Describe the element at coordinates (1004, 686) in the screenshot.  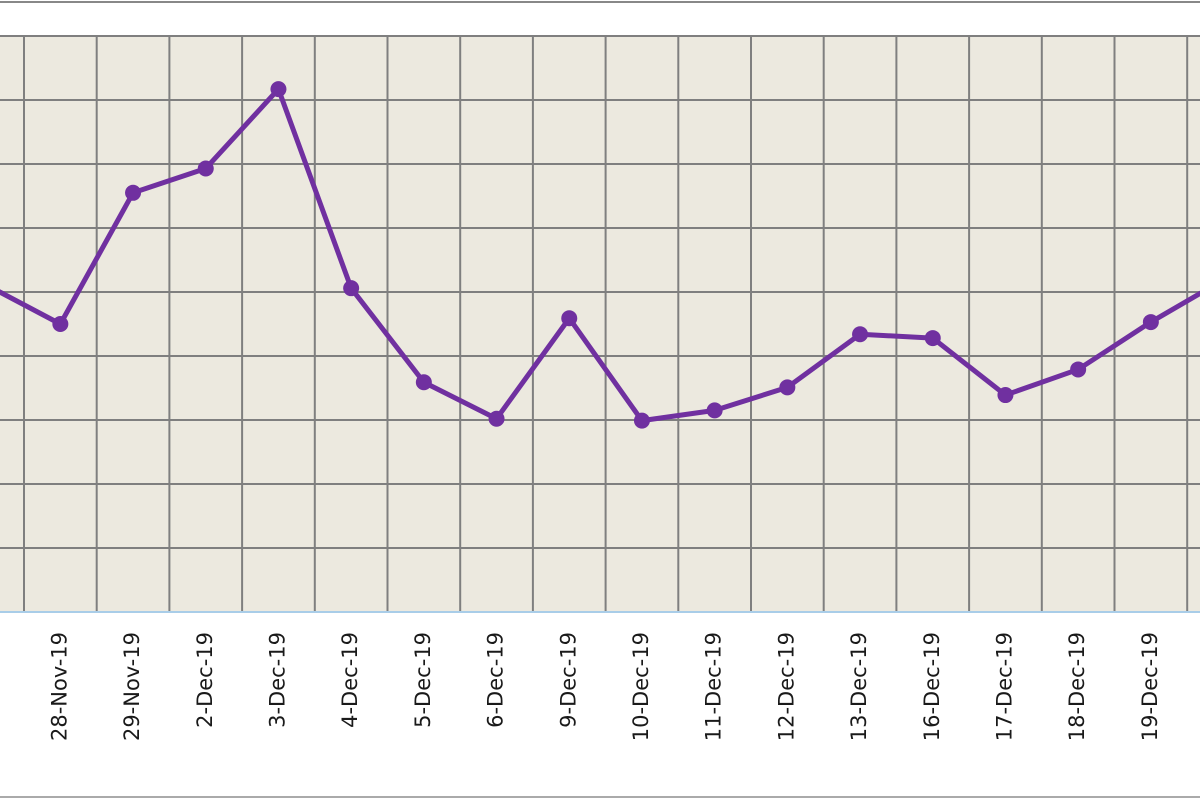
I see `x-tick-label: 17-Dec-19` at that location.